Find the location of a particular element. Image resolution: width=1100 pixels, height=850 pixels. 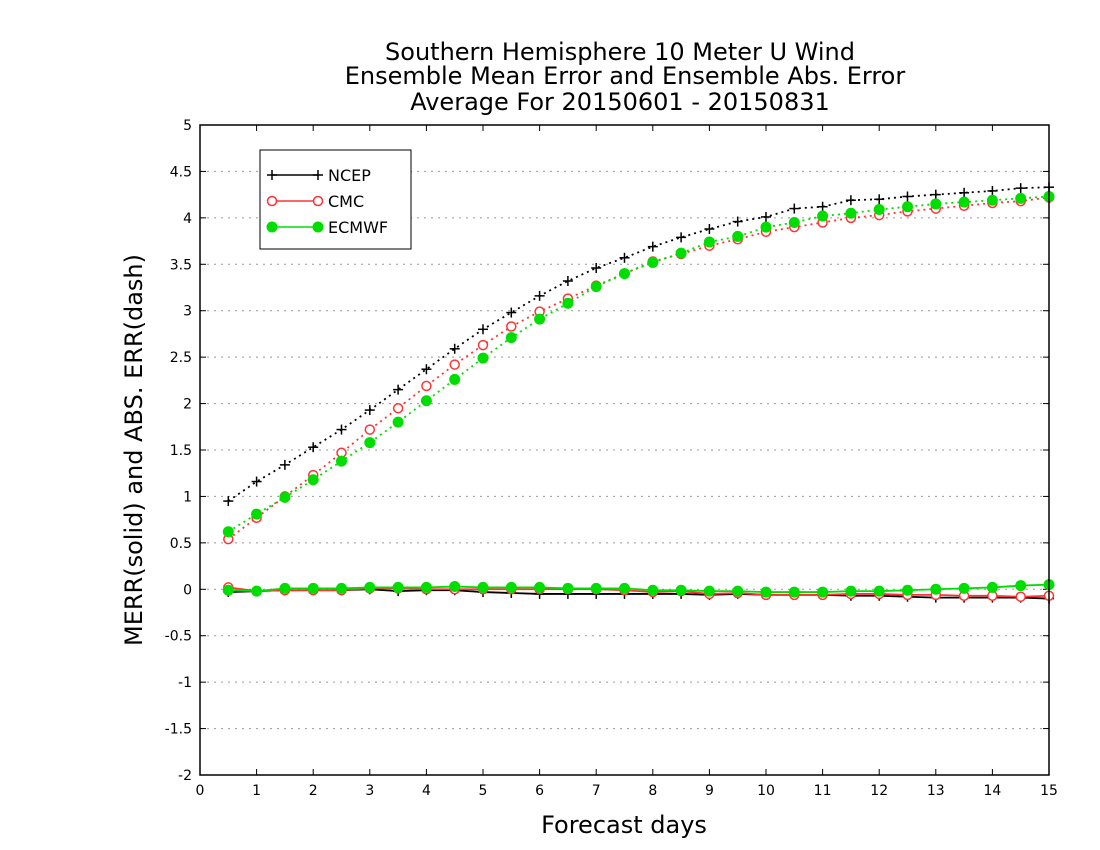

legend-label-ncep: NCEP is located at coordinates (349, 175).